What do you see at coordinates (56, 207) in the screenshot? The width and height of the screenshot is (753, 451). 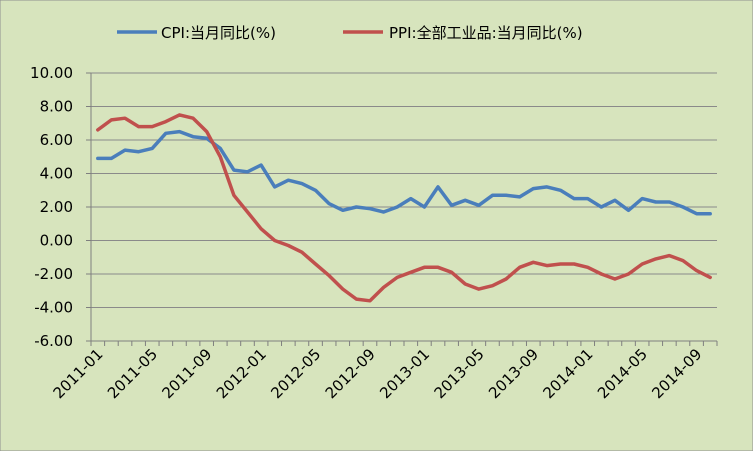 I see `y-tick-label: 2.00` at bounding box center [56, 207].